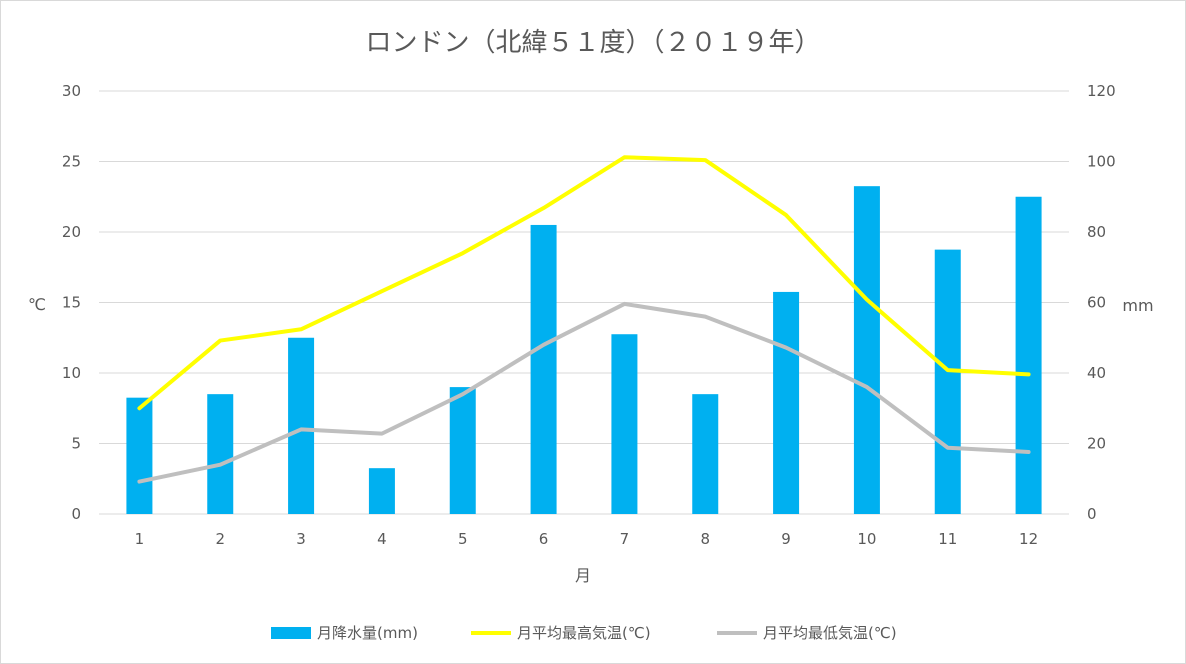 The height and width of the screenshot is (664, 1186). What do you see at coordinates (463, 539) in the screenshot?
I see `x-tick-label: 5` at bounding box center [463, 539].